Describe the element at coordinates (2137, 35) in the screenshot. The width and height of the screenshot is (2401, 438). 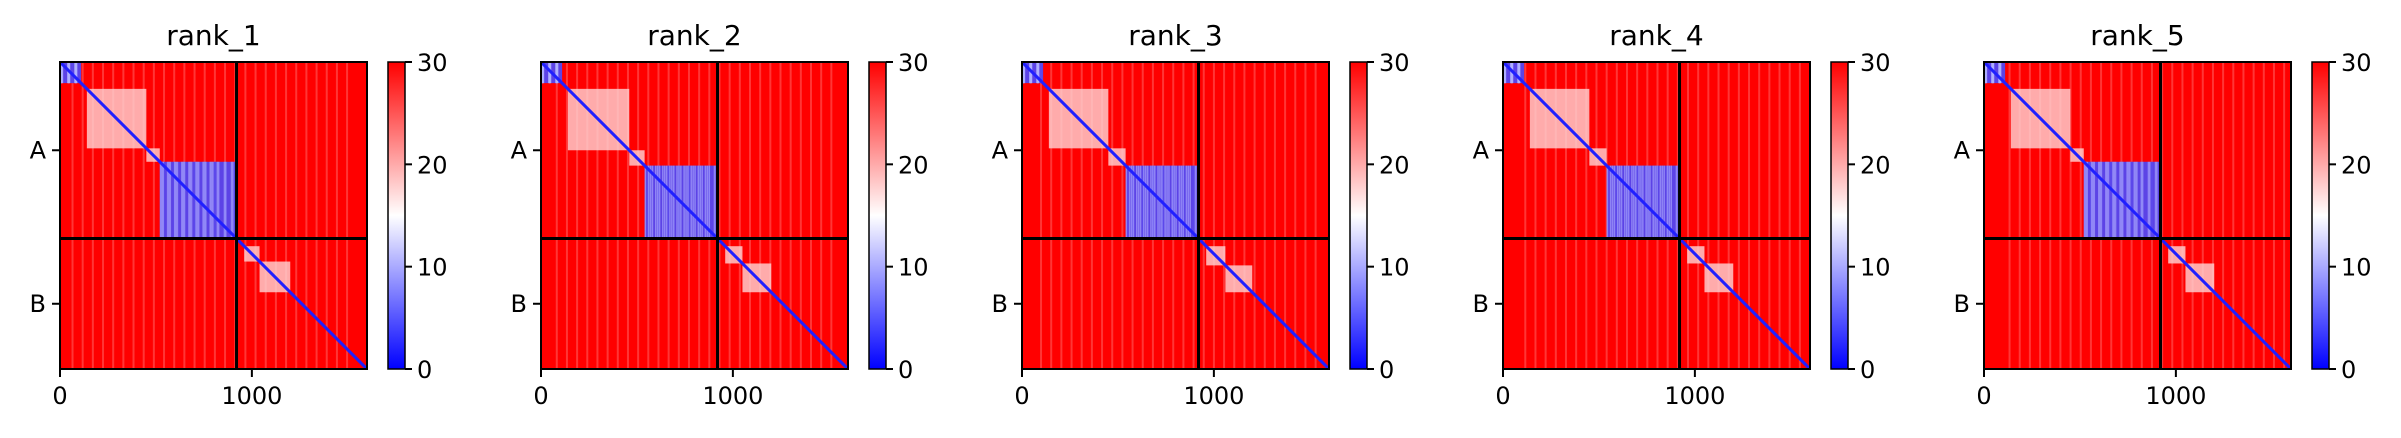
I see `panel-title: rank_5` at that location.